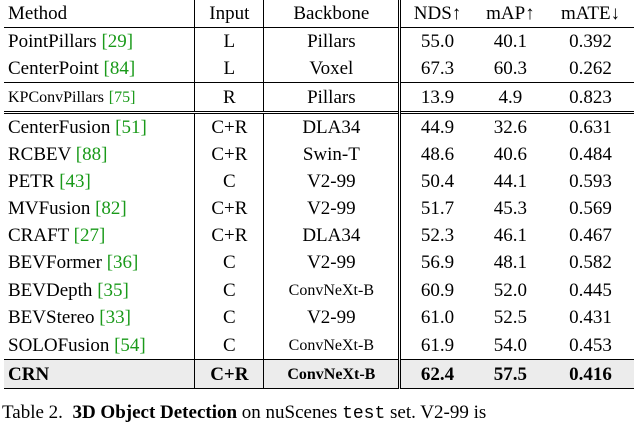 The image size is (640, 425). I want to click on method-name: PointPillars, so click(52, 41).